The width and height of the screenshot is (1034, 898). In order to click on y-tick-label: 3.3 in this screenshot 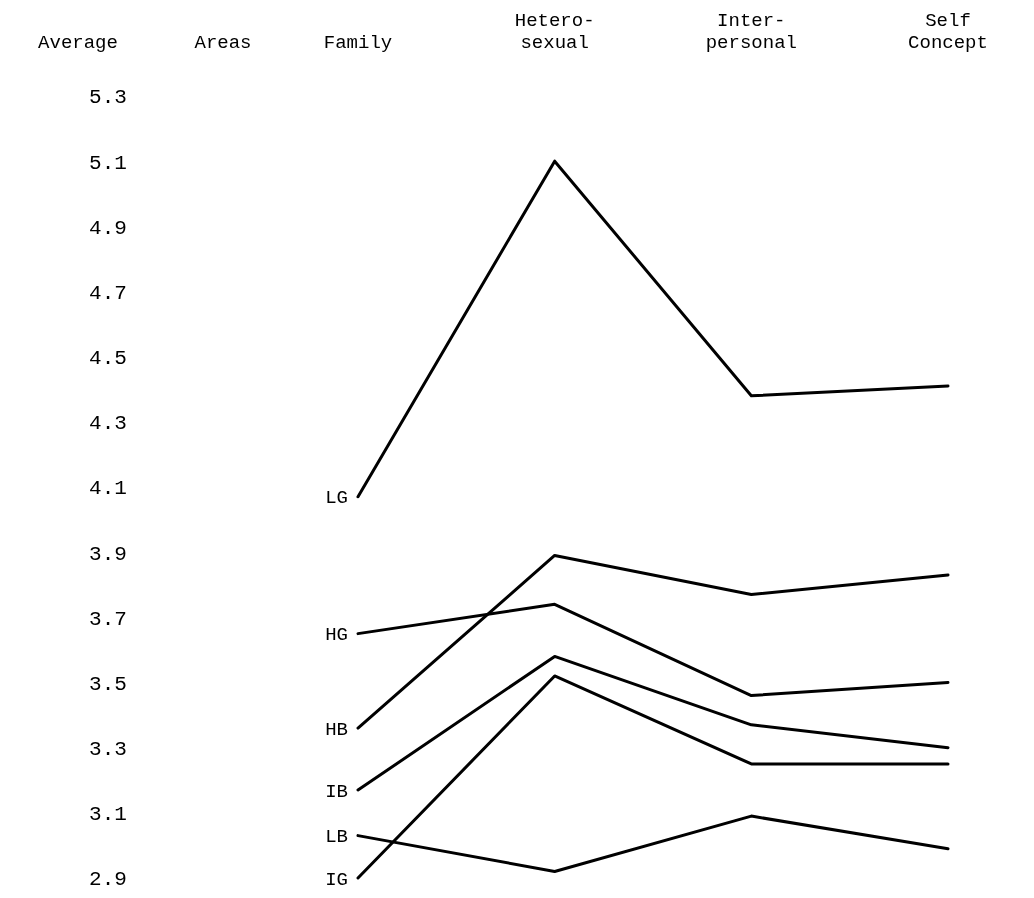, I will do `click(108, 750)`.